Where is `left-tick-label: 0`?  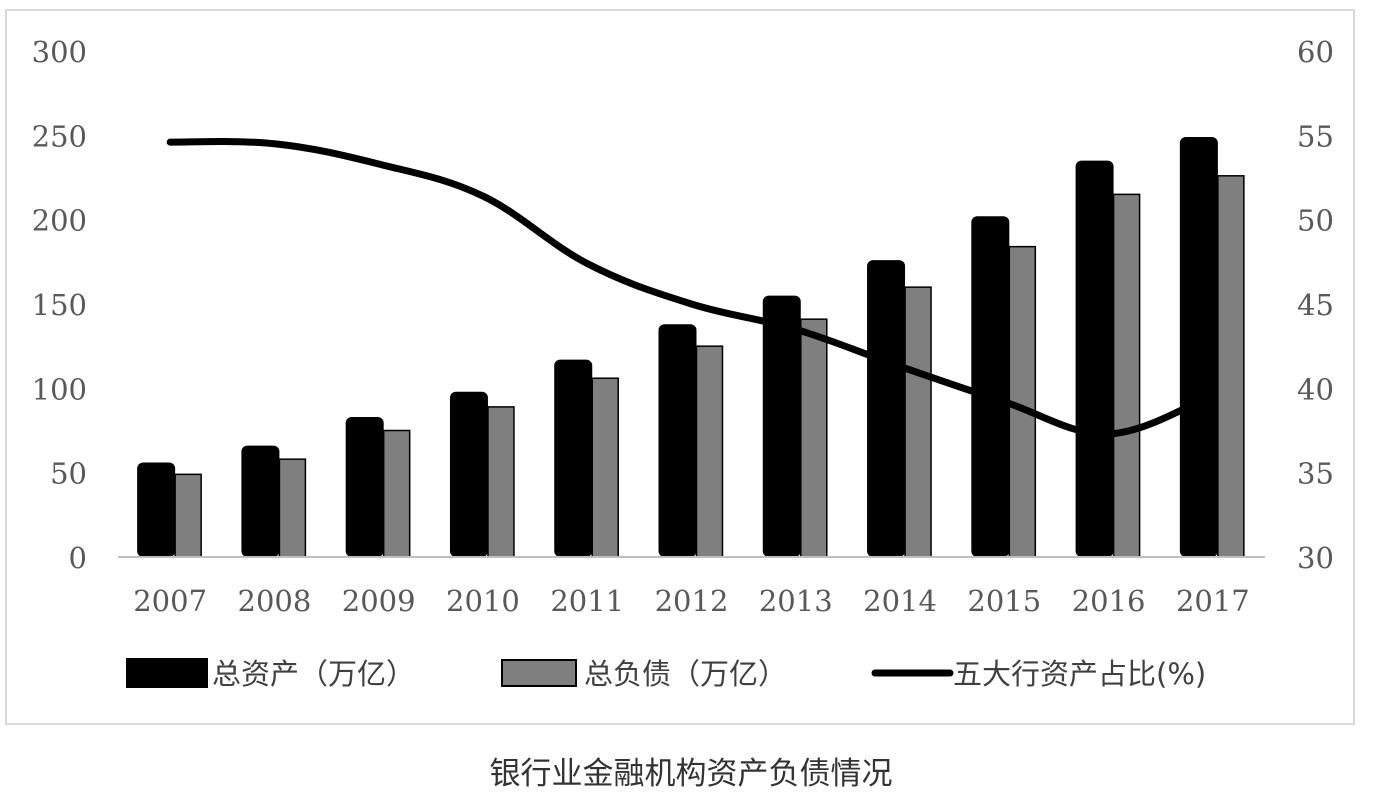 left-tick-label: 0 is located at coordinates (78, 558).